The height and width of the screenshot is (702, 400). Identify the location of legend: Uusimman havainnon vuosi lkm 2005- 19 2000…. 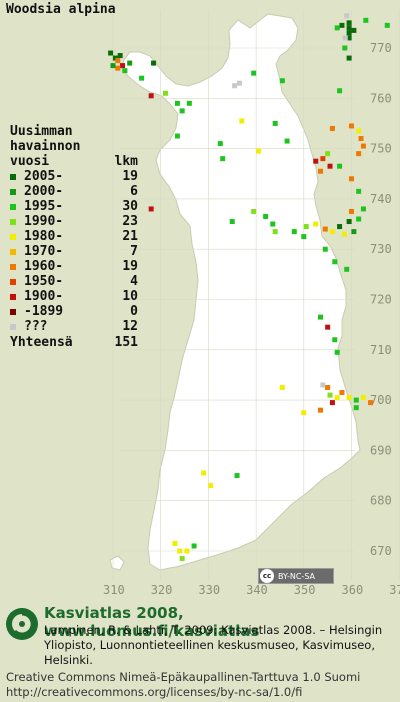
(74, 237).